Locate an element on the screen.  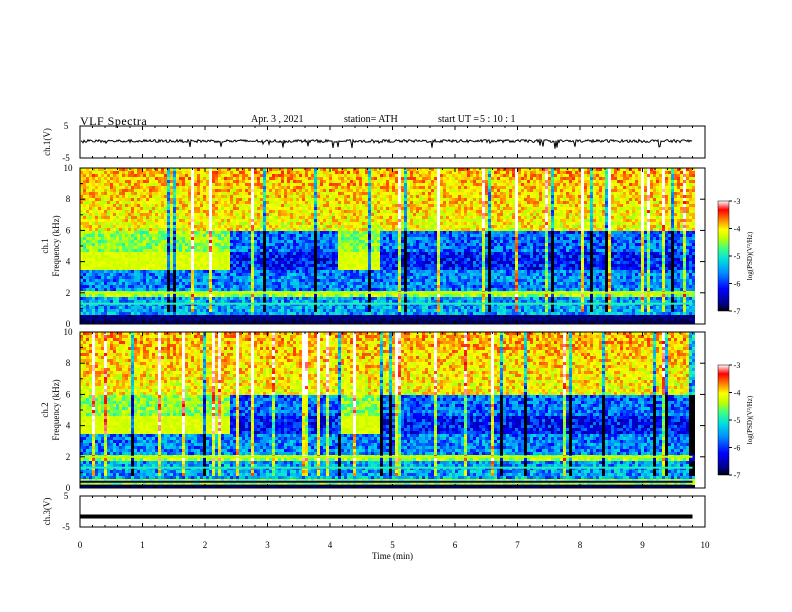
ch1-y-tick-label: -5 is located at coordinates (66, 158).